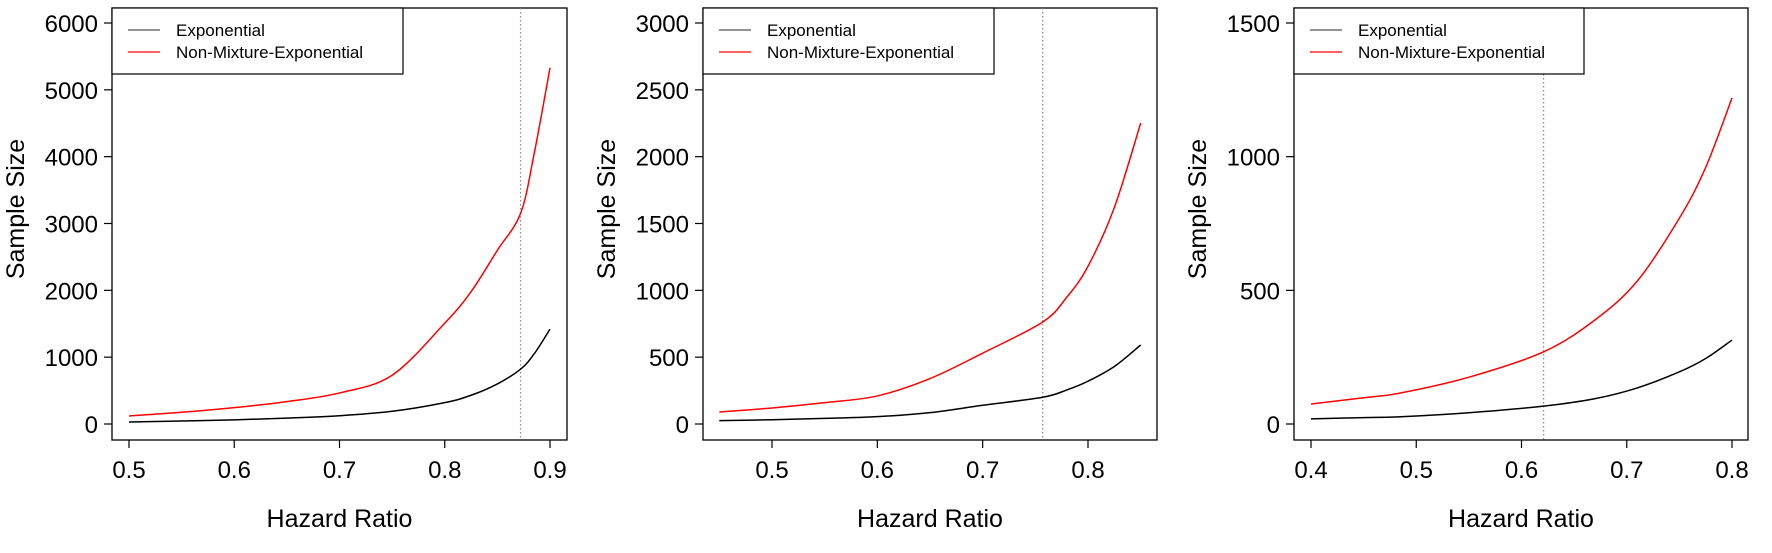 Image resolution: width=1772 pixels, height=553 pixels. What do you see at coordinates (930, 462) in the screenshot?
I see `x-axis: 0.5 0.6 0.7 0.8` at bounding box center [930, 462].